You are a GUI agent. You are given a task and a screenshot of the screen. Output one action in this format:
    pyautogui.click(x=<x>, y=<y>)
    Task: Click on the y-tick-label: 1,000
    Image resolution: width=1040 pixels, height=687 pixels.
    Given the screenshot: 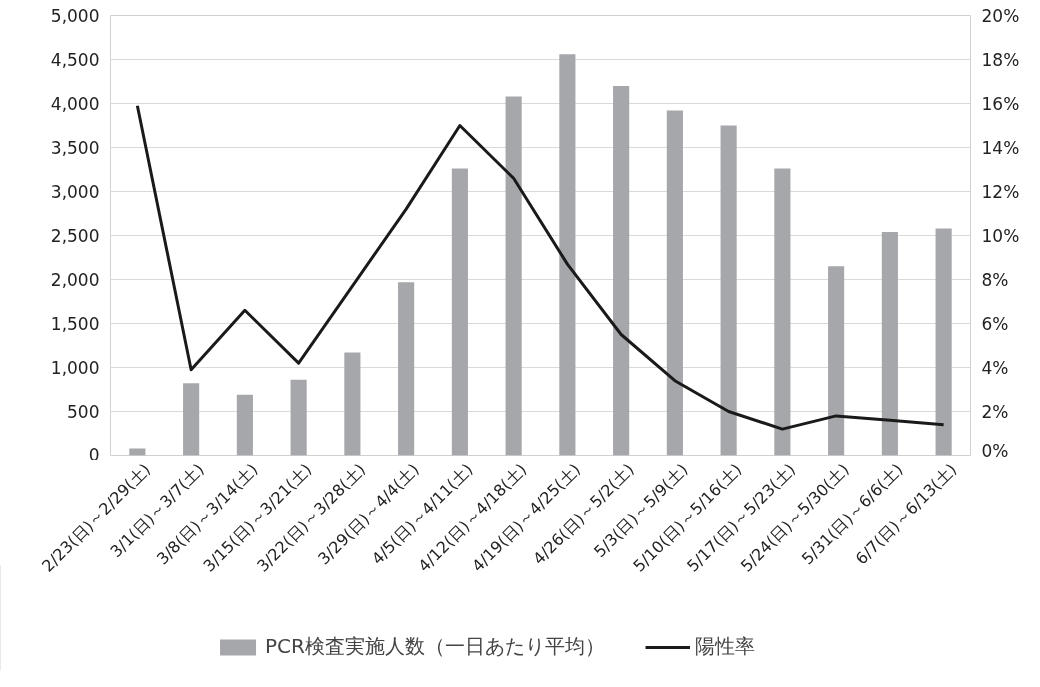 What is the action you would take?
    pyautogui.click(x=75, y=368)
    